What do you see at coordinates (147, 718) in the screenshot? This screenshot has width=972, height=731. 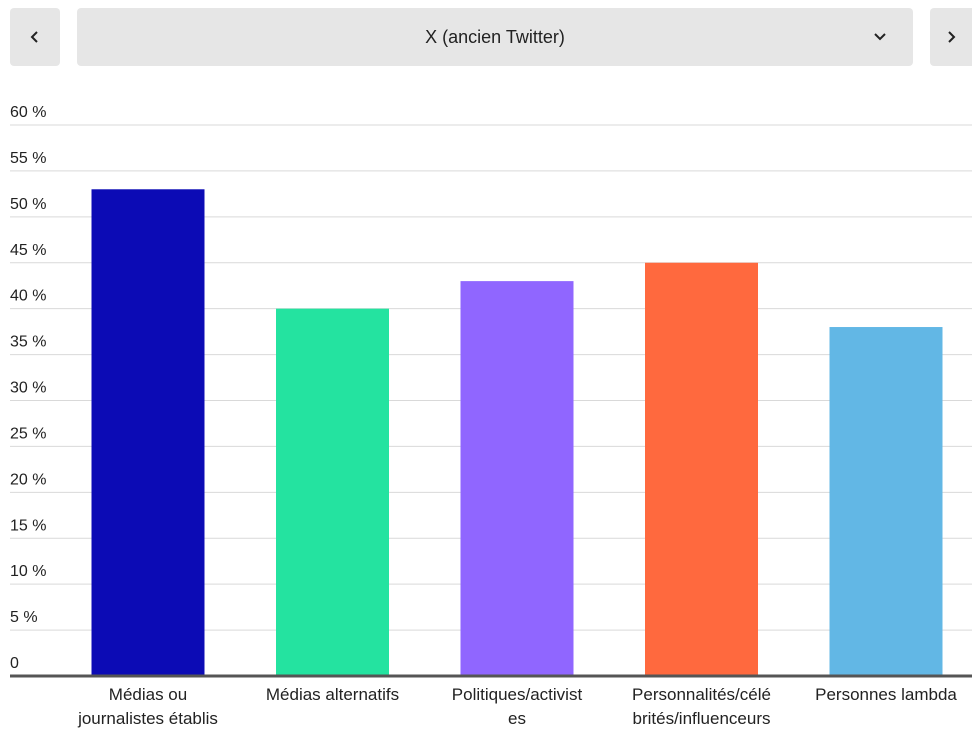 I see `x-tick-label: journalistes établis` at bounding box center [147, 718].